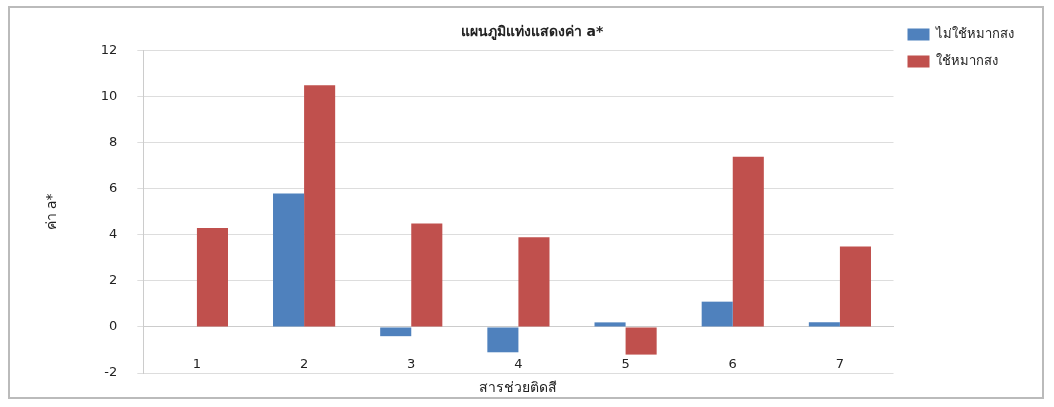  What do you see at coordinates (113, 280) in the screenshot?
I see `y-tick-label: 2` at bounding box center [113, 280].